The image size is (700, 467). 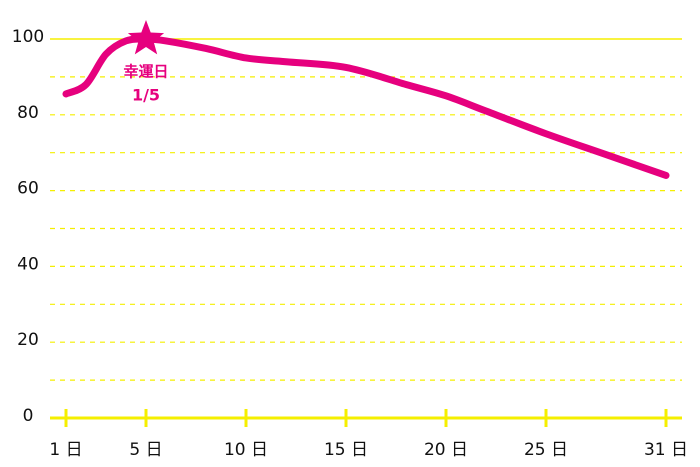 I want to click on annotation-sublabel: 1/5, so click(x=146, y=95).